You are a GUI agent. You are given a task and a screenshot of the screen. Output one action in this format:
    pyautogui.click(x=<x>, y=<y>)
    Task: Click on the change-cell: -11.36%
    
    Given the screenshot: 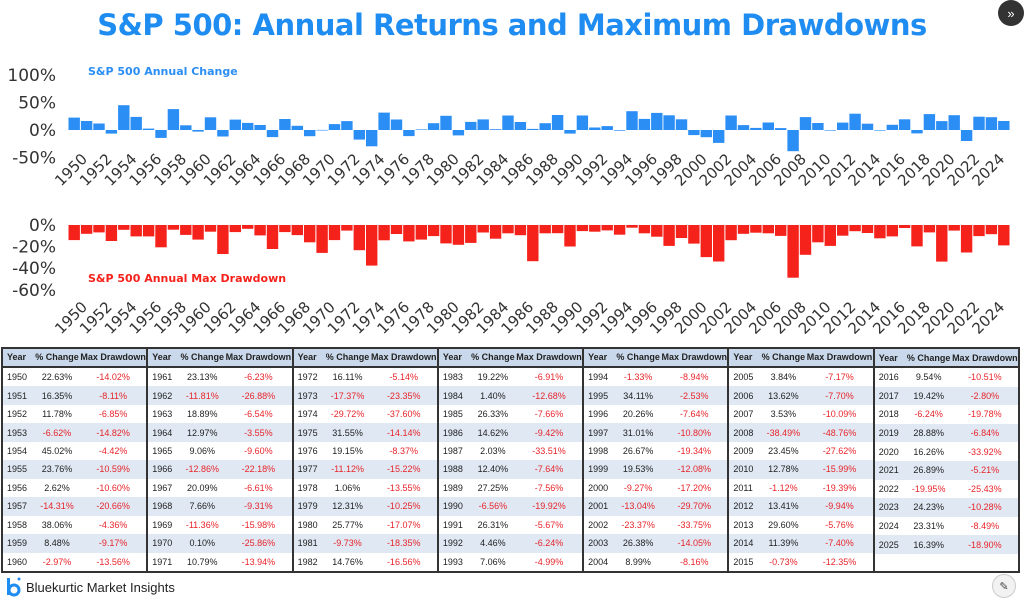 What is the action you would take?
    pyautogui.click(x=202, y=524)
    